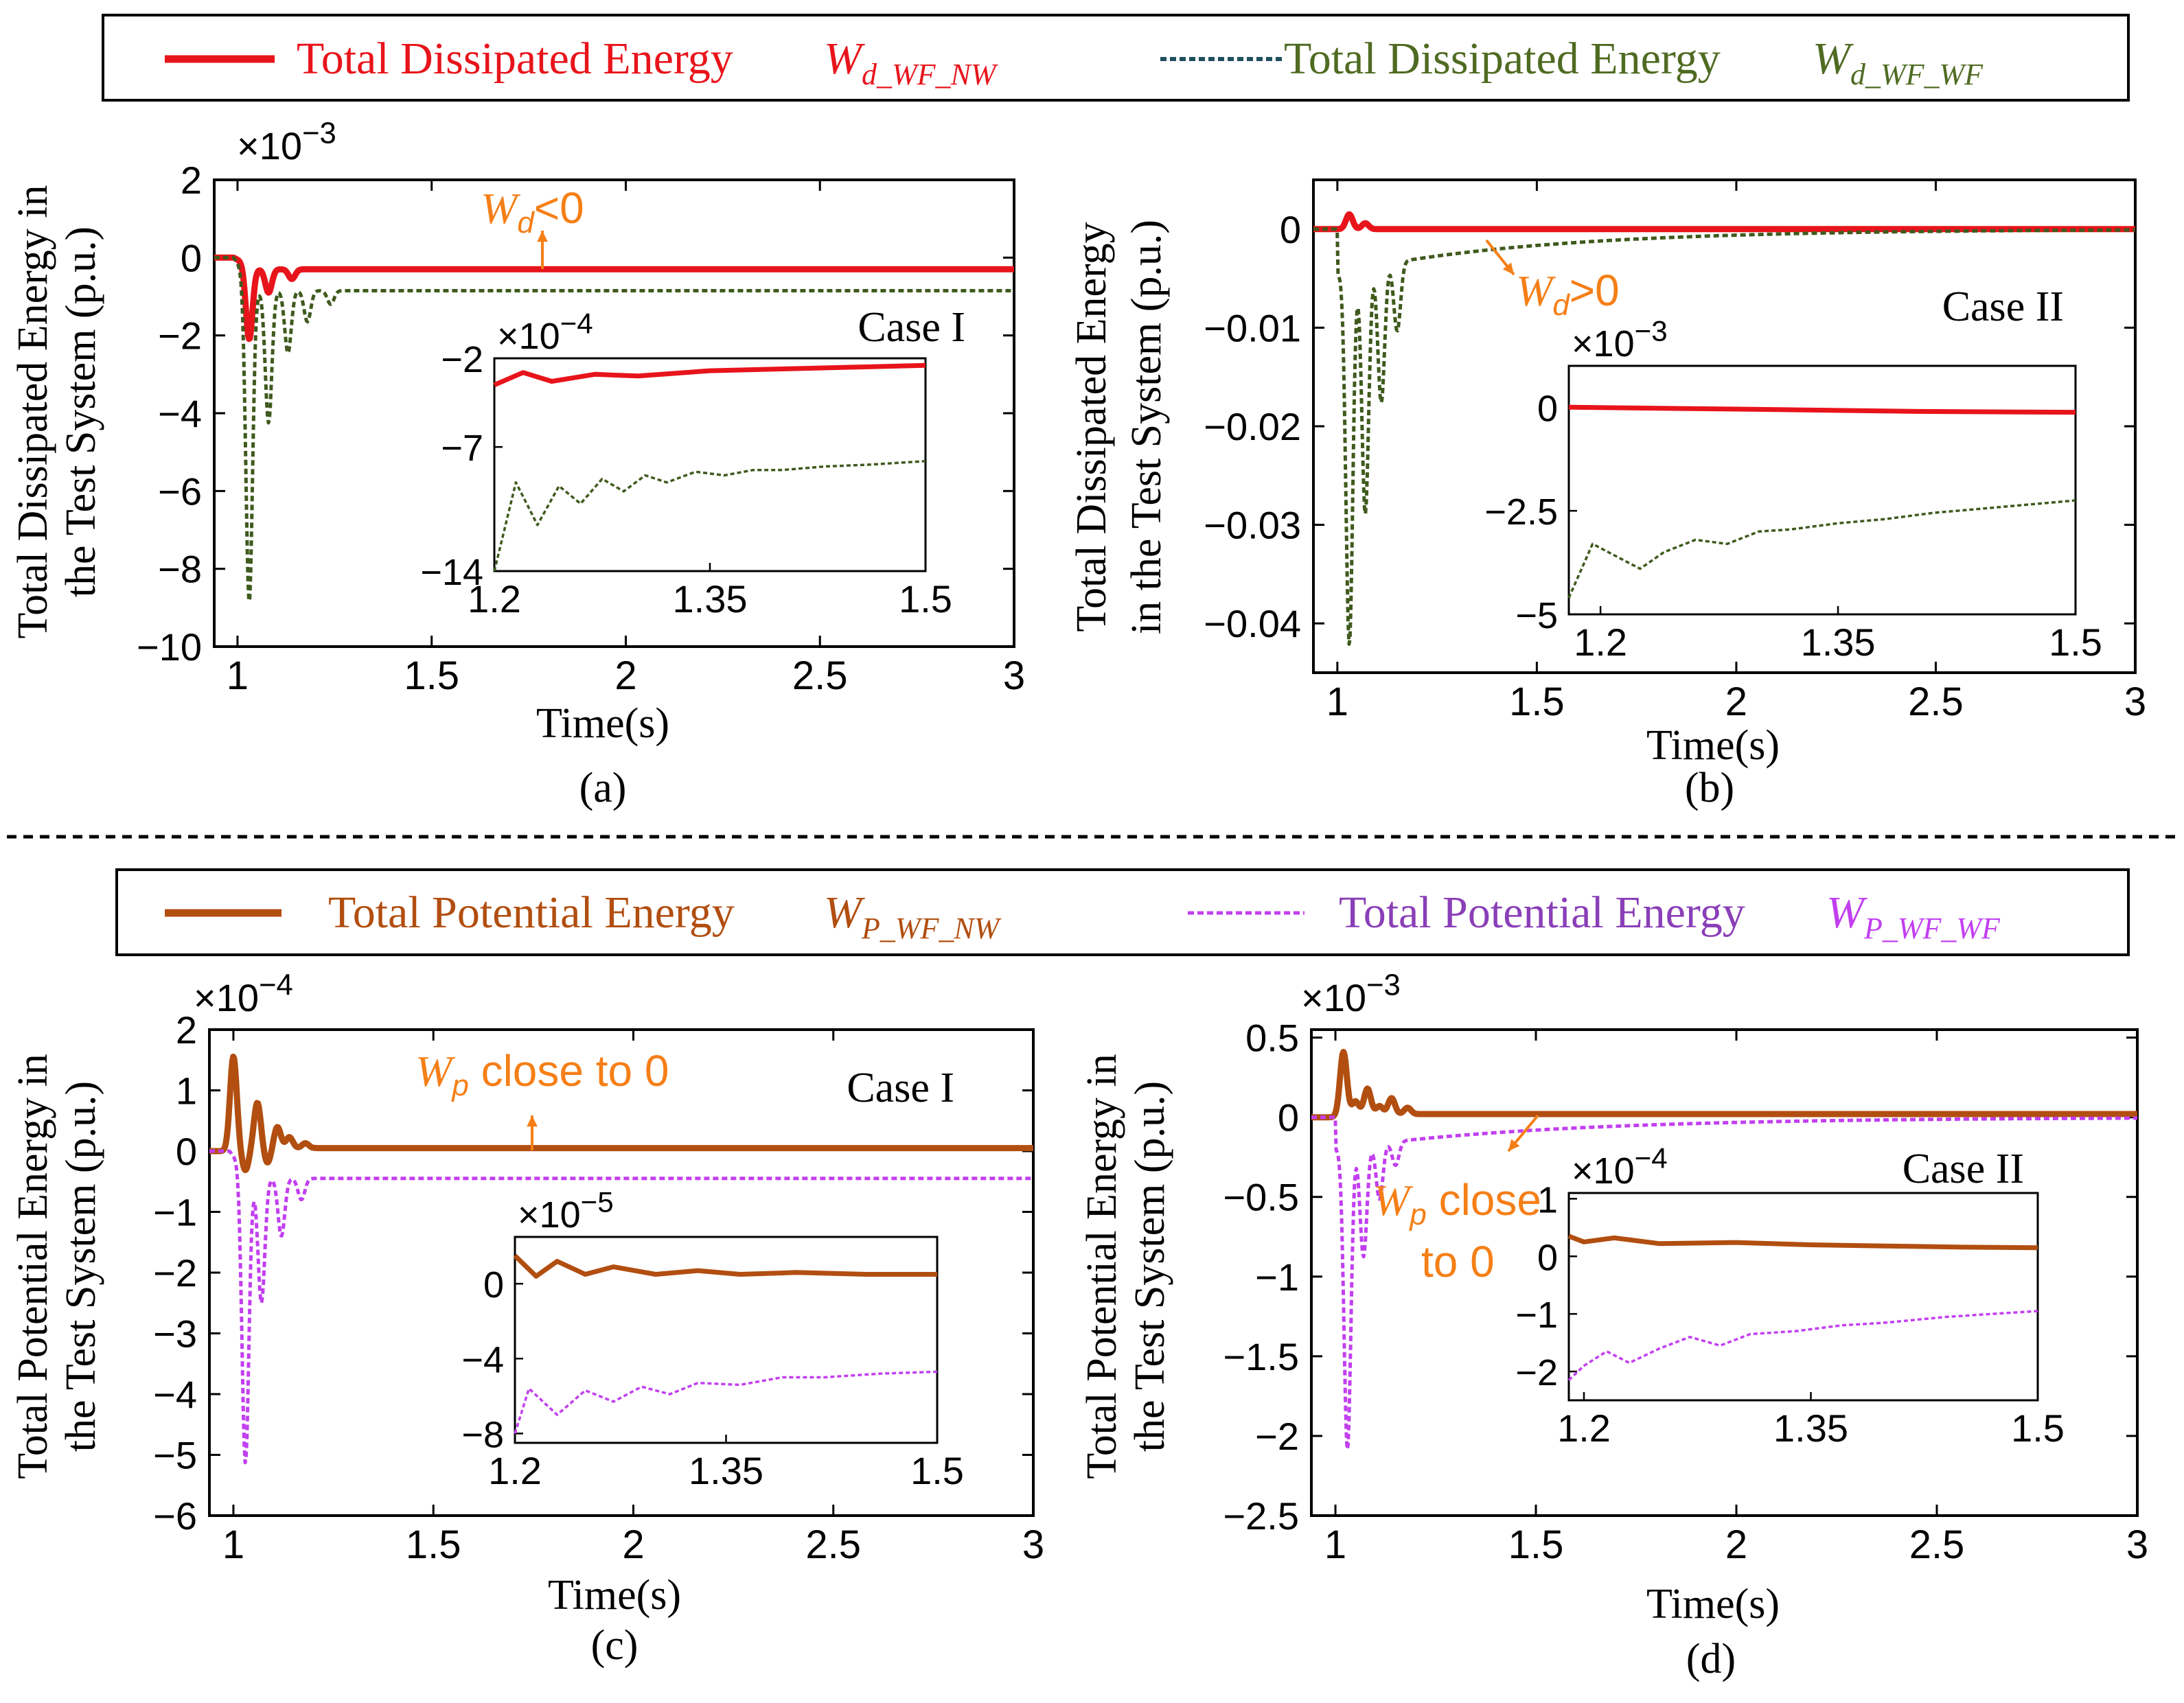 This screenshot has width=2184, height=1703. What do you see at coordinates (180, 569) in the screenshot?
I see `y-tick-label: −8` at bounding box center [180, 569].